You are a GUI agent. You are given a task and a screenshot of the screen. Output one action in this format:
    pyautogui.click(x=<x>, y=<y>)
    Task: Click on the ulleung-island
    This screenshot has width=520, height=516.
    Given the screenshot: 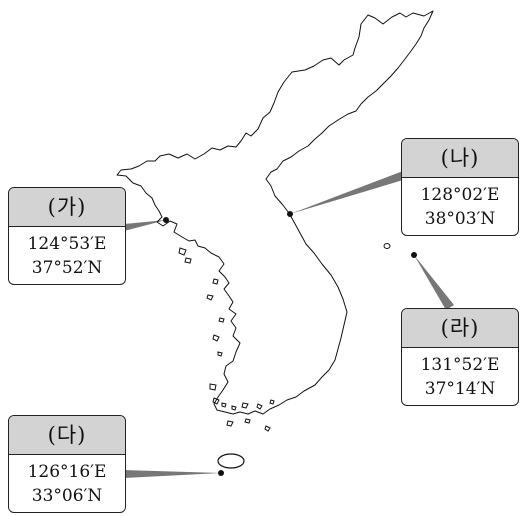 What is the action you would take?
    pyautogui.click(x=387, y=246)
    